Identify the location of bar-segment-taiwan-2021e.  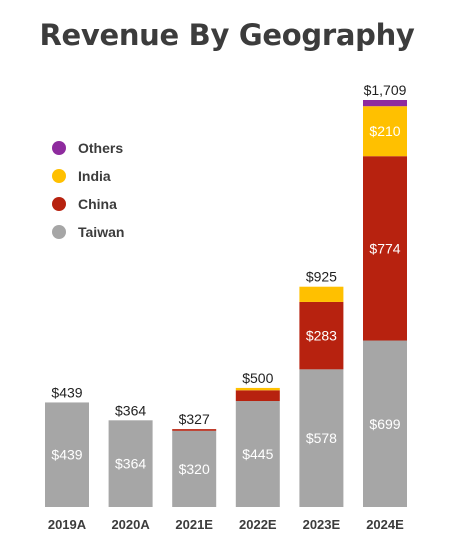
(194, 468).